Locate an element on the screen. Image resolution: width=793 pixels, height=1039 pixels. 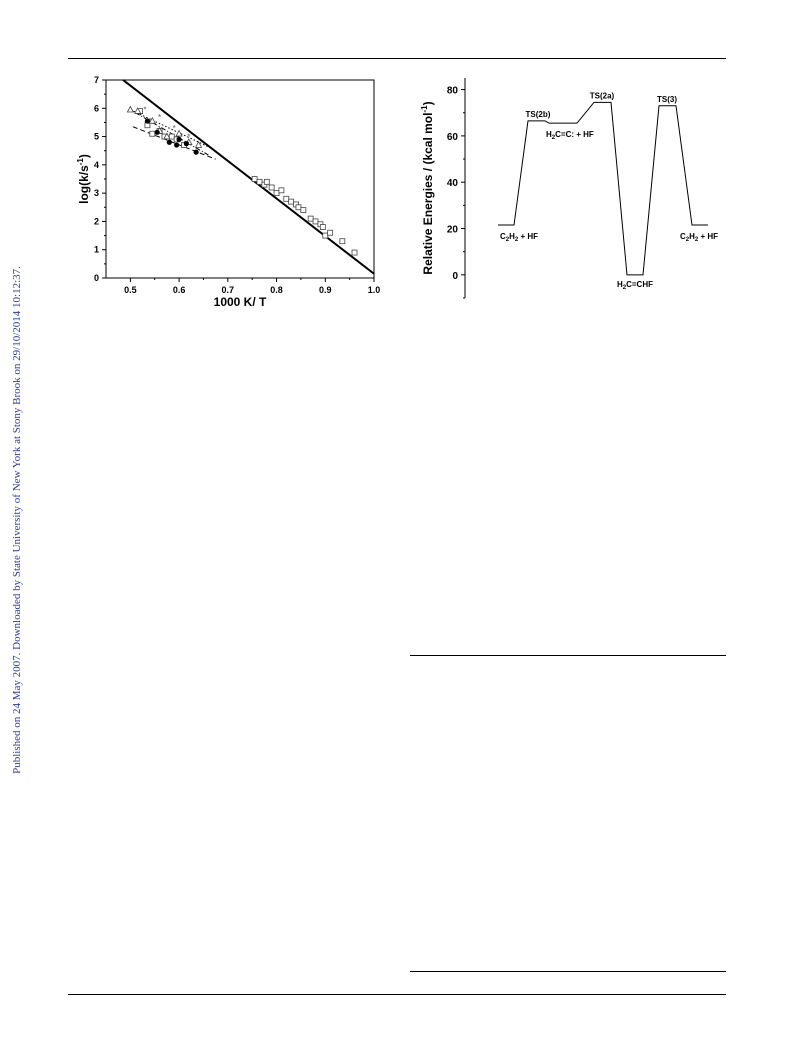
y-tick-label: 3 is located at coordinates (96, 193).